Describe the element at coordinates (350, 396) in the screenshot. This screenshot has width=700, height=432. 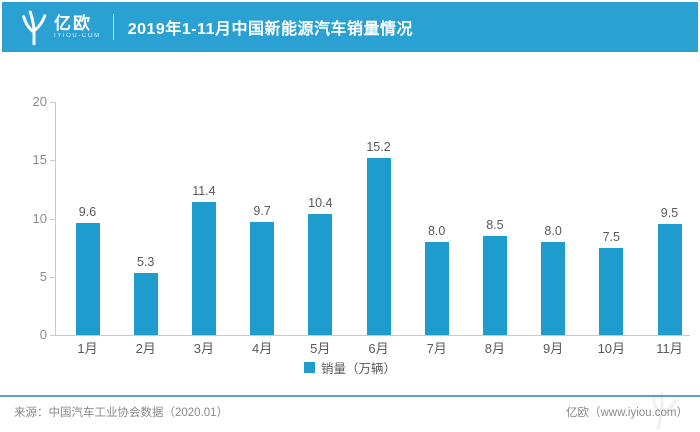
I see `footer-divider` at that location.